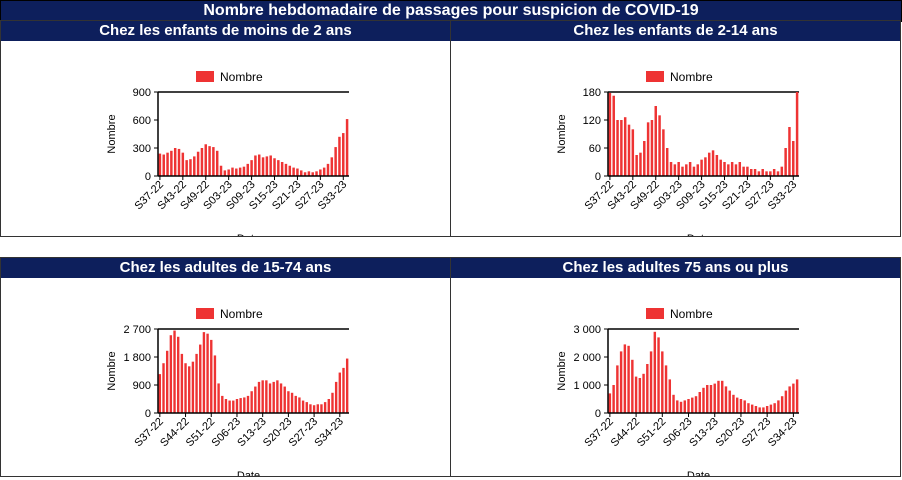 The width and height of the screenshot is (902, 480). What do you see at coordinates (329, 433) in the screenshot?
I see `x-tick-label: S34-23` at bounding box center [329, 433].